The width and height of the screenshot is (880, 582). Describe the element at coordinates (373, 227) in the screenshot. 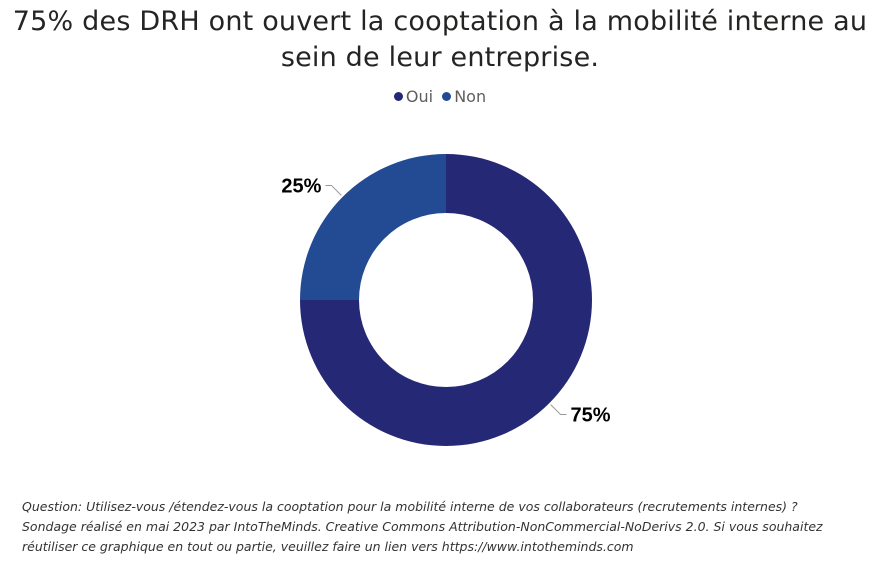

I see `donut-slice-non` at that location.